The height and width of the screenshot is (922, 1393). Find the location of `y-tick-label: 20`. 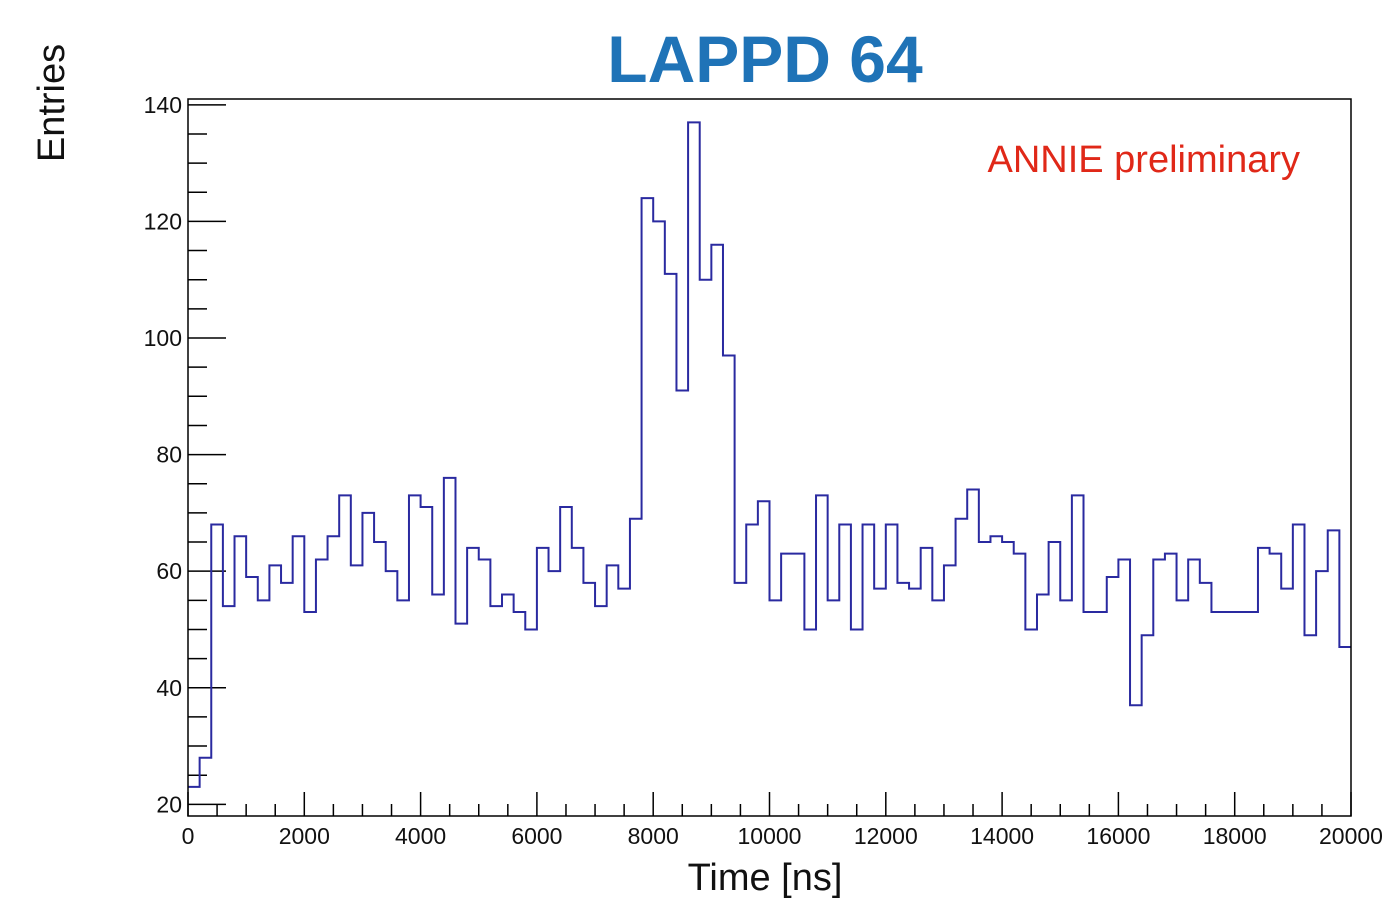

y-tick-label: 20 is located at coordinates (169, 804).